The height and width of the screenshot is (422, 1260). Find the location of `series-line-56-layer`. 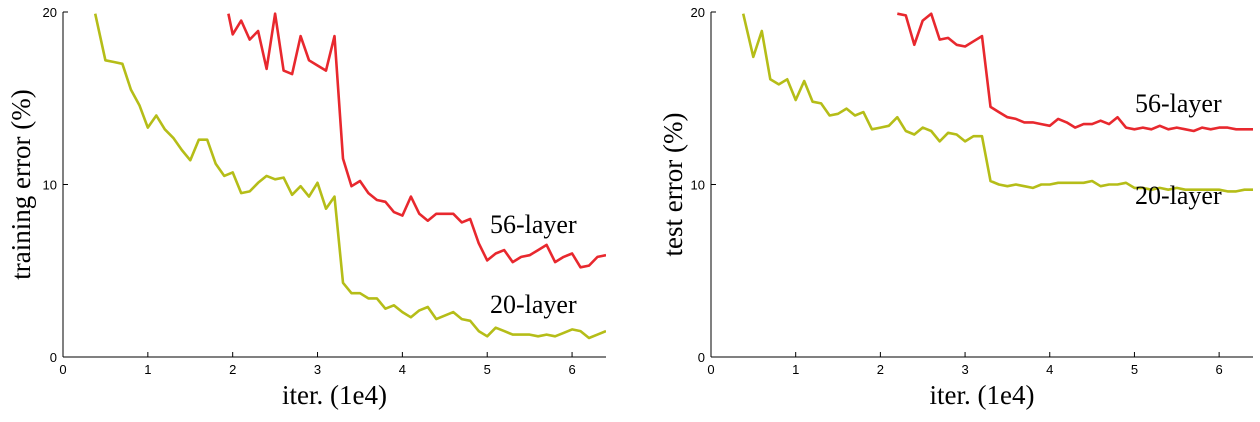

series-line-56-layer is located at coordinates (1075, 72).